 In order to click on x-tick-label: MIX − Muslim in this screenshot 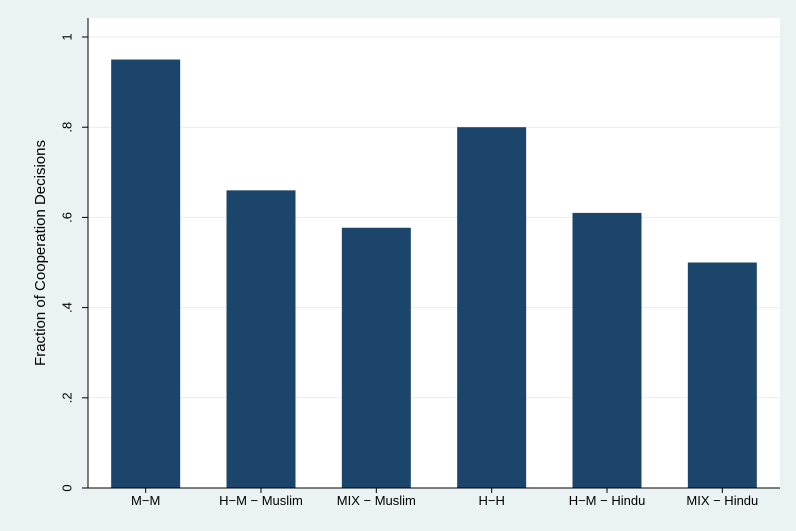, I will do `click(376, 500)`.